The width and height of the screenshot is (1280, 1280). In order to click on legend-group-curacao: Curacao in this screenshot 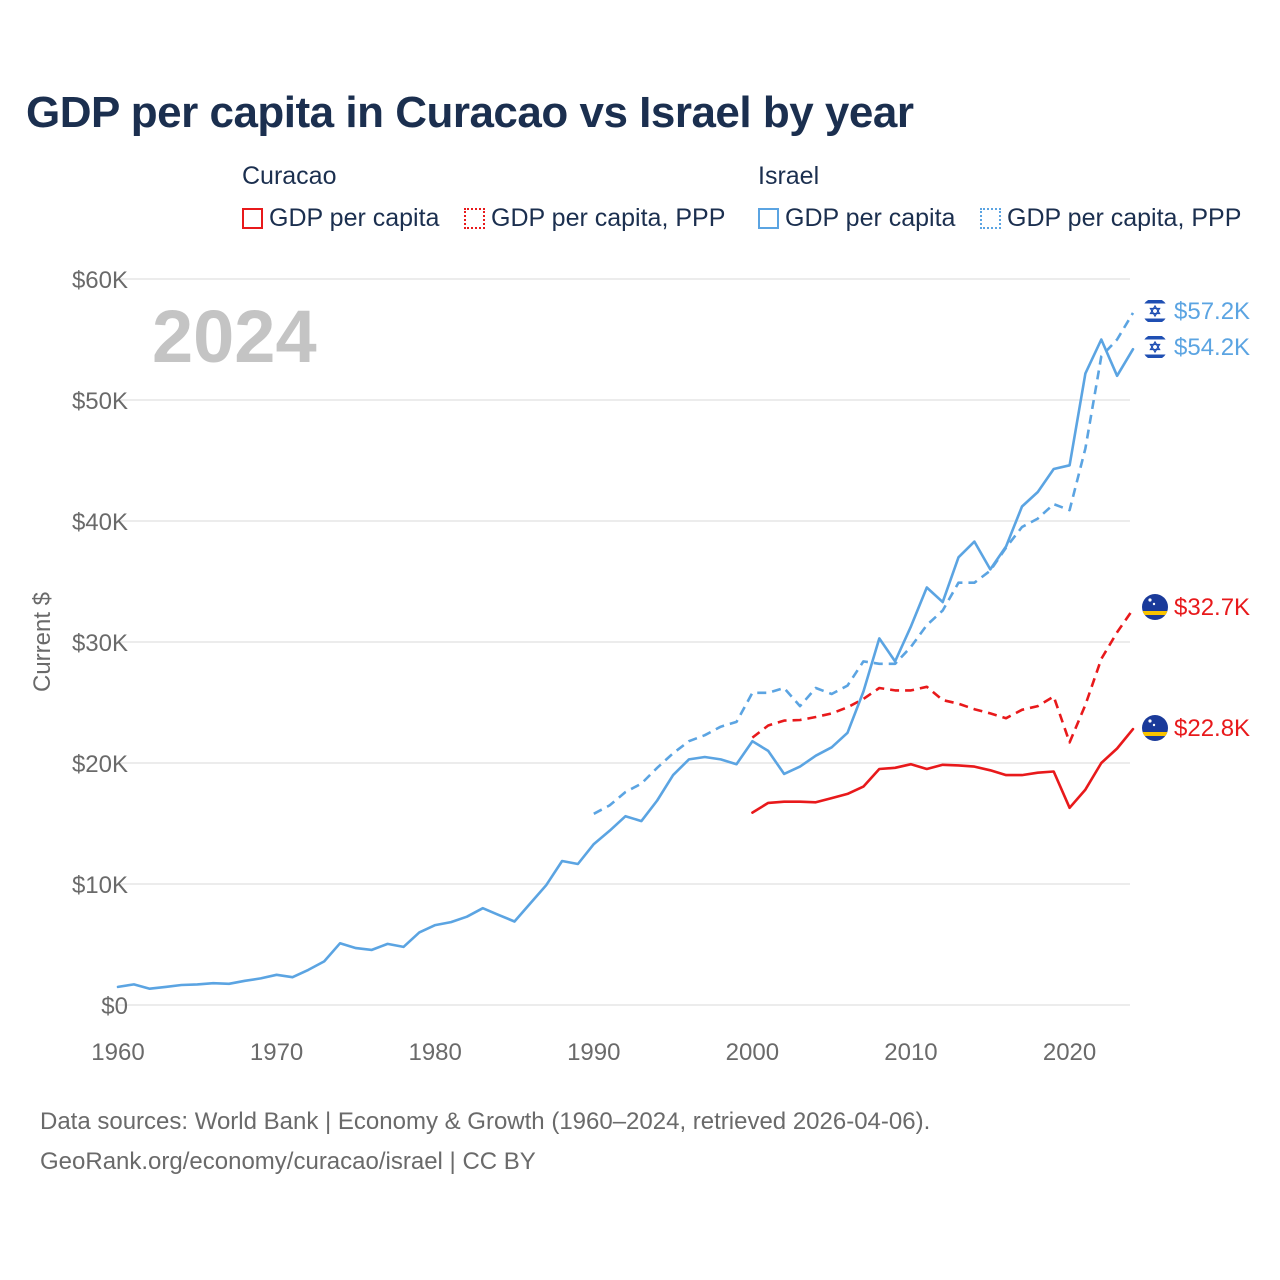, I will do `click(289, 176)`.